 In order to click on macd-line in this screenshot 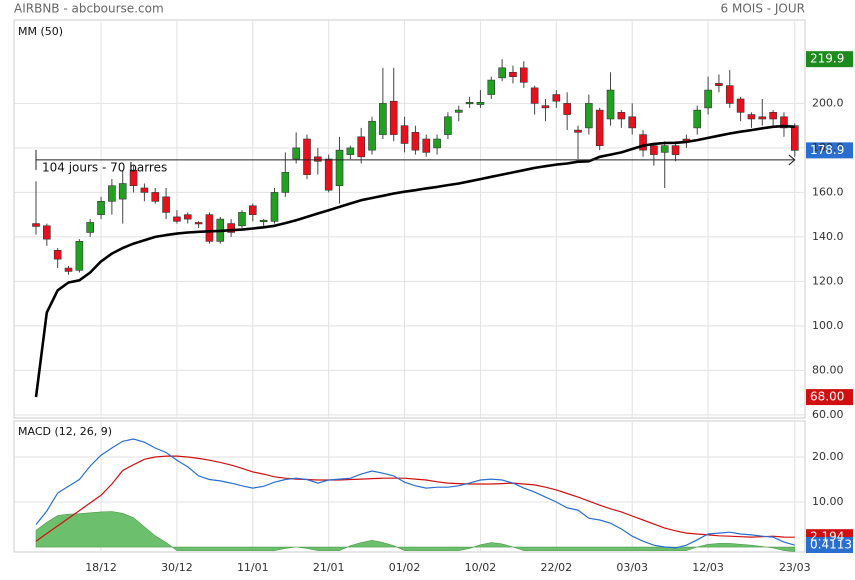, I will do `click(415, 498)`.